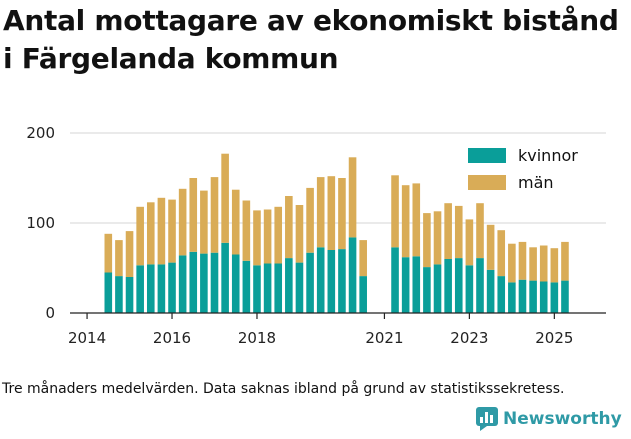 This screenshot has width=631, height=439. What do you see at coordinates (257, 338) in the screenshot?
I see `x-tick-label: 2018` at bounding box center [257, 338].